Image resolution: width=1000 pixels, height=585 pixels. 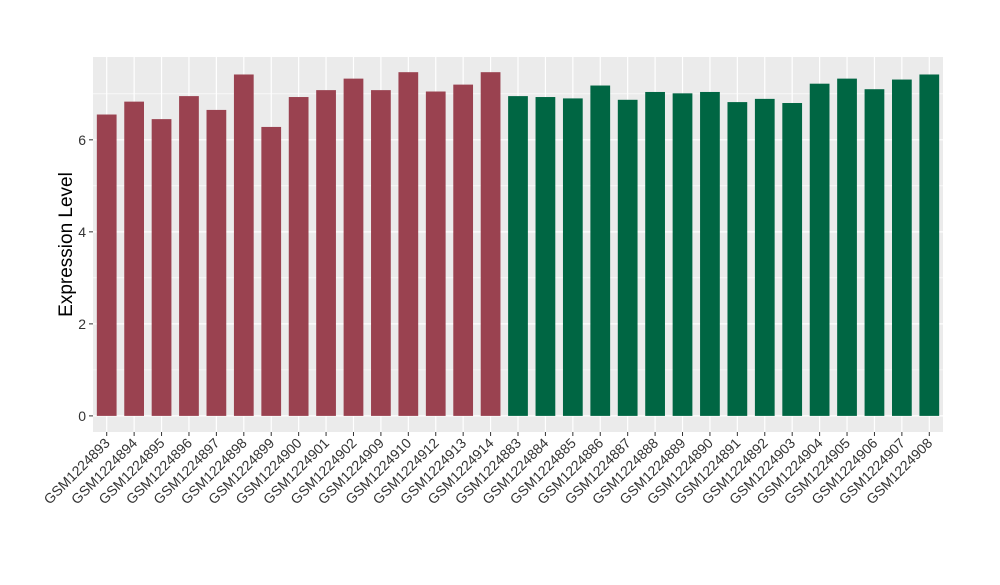 What do you see at coordinates (82, 416) in the screenshot?
I see `y-tick-label: 0` at bounding box center [82, 416].